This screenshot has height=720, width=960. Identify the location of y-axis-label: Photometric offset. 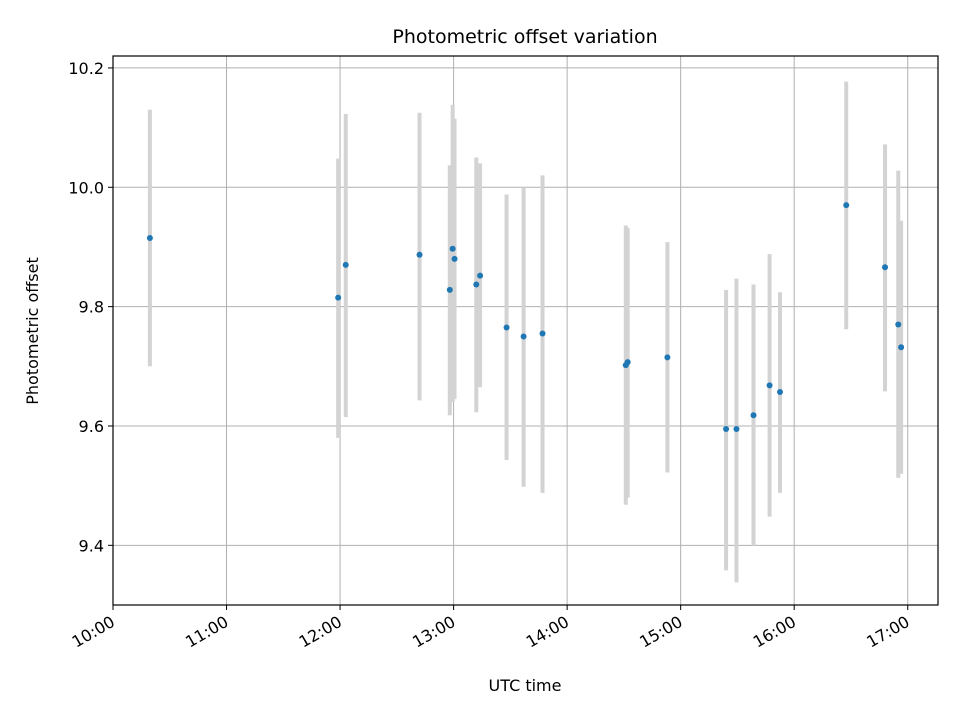
(32, 331).